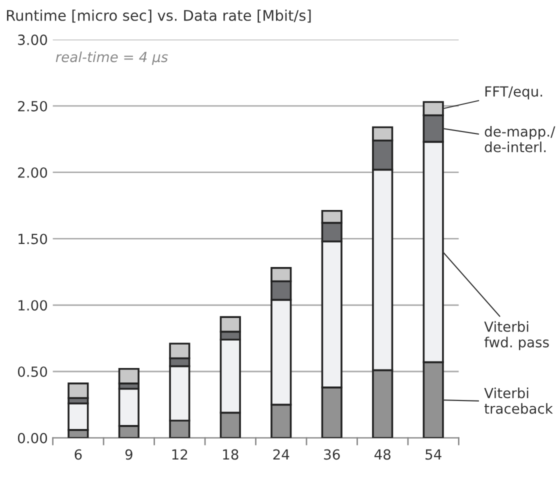  I want to click on x-tick-label: 24, so click(281, 454).